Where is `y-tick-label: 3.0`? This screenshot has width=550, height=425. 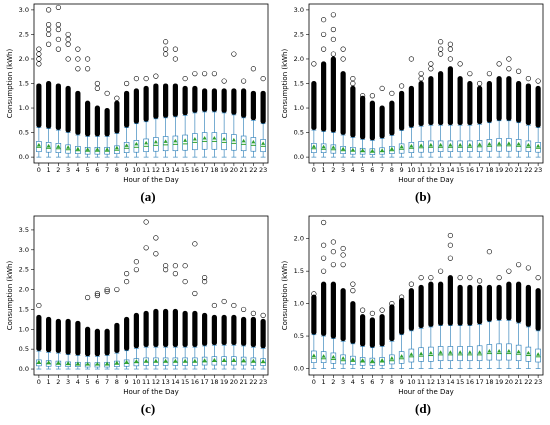
y-tick-label: 3.0 is located at coordinates (24, 250).